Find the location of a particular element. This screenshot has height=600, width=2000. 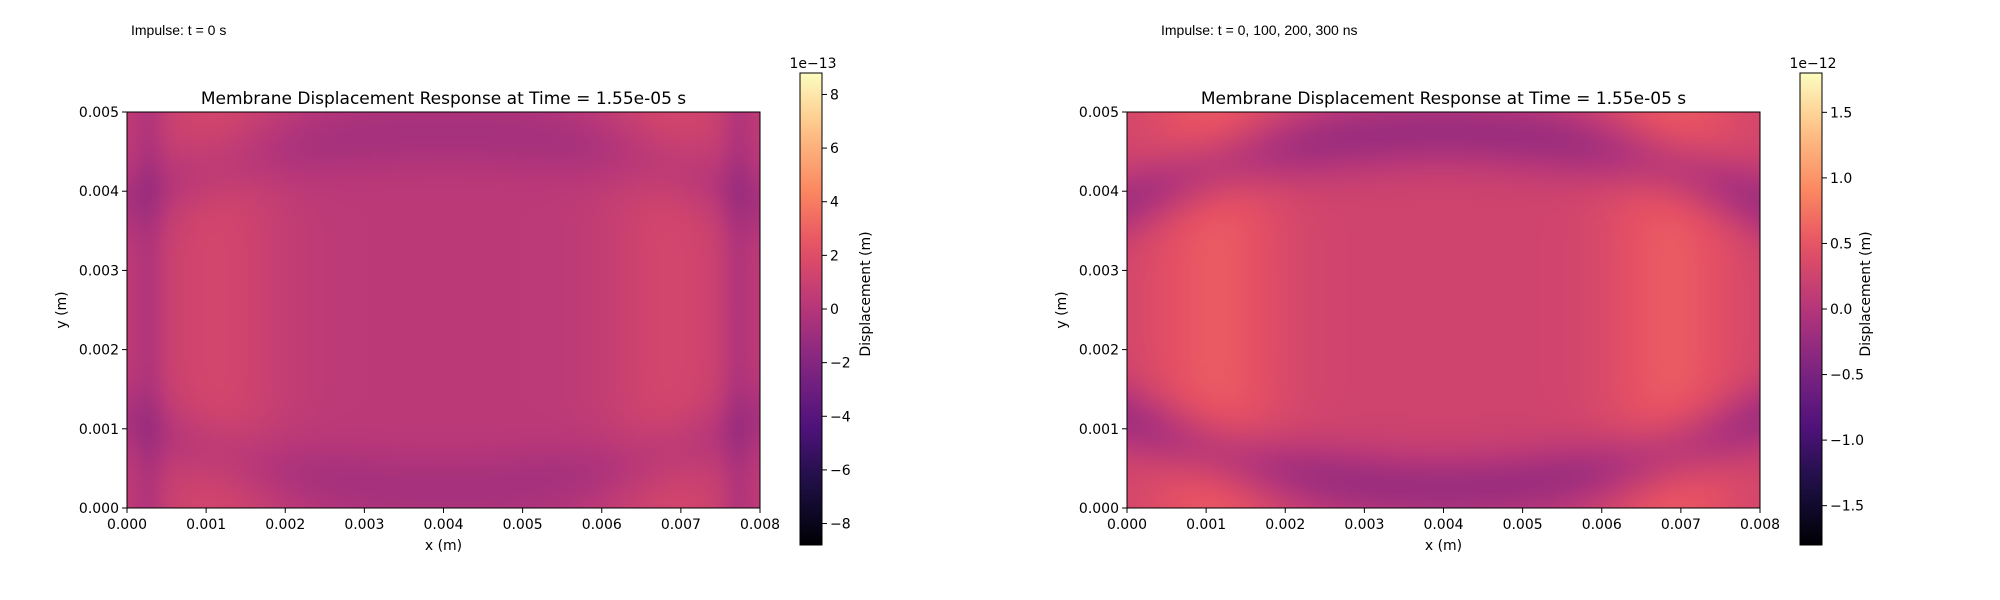

colorbar-tick-label: 4 is located at coordinates (834, 203).